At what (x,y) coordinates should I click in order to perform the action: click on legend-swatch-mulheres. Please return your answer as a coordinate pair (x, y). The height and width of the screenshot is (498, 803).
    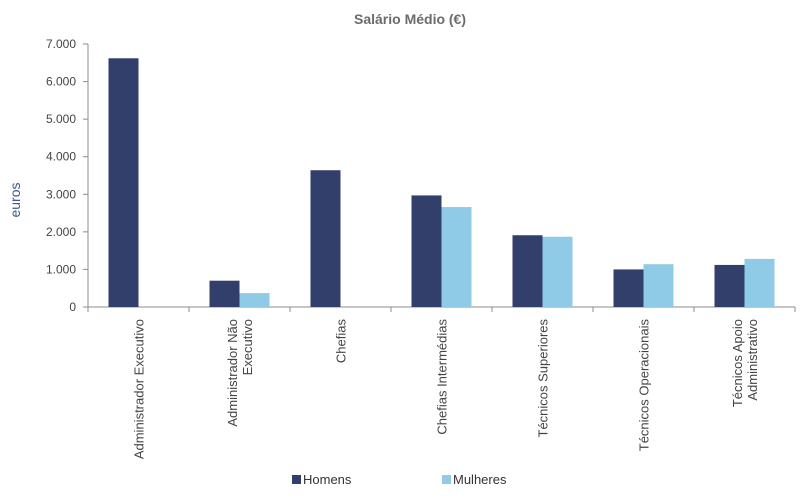
    Looking at the image, I should click on (446, 479).